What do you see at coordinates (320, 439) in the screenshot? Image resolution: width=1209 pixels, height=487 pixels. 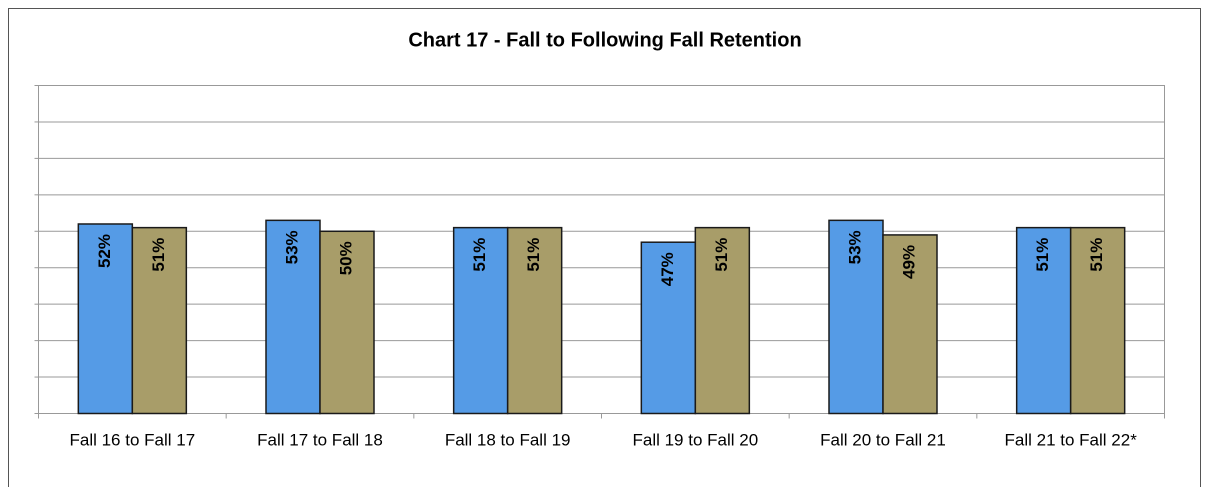 I see `x-tick-label: Fall 17 to Fall 18` at bounding box center [320, 439].